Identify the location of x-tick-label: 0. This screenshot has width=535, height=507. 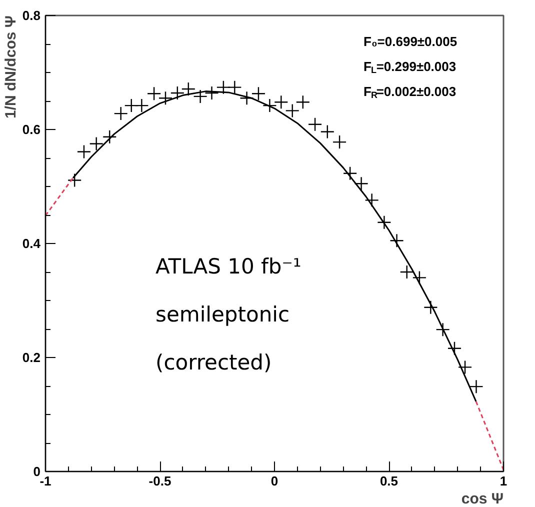
(274, 481).